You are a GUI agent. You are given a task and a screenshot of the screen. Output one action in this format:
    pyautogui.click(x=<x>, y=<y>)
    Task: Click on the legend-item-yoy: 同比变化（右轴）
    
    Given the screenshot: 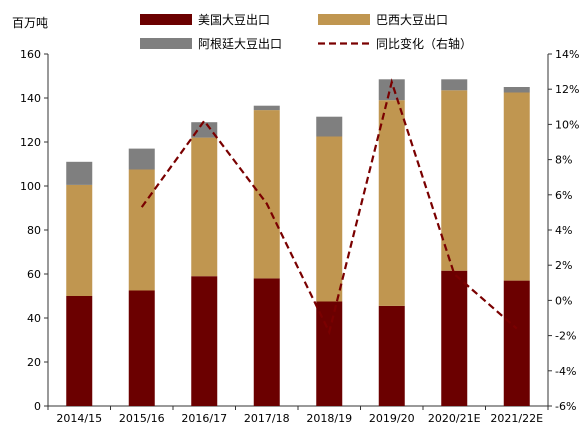 What is the action you would take?
    pyautogui.click(x=395, y=43)
    